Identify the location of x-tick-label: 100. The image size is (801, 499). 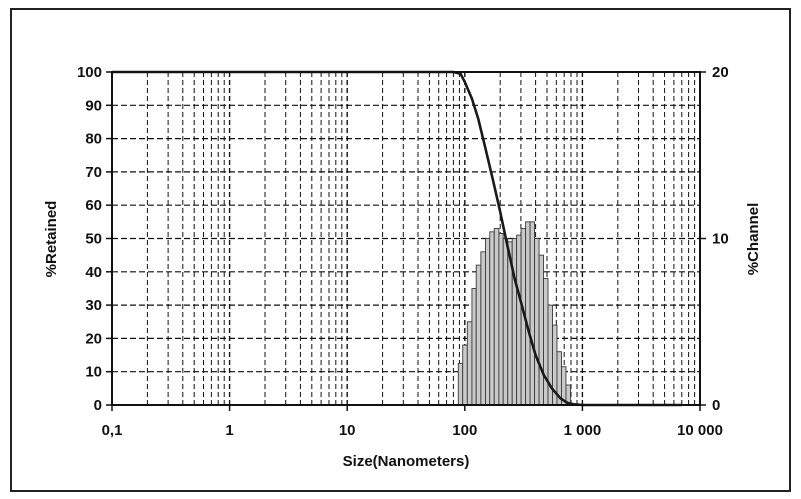
(464, 430).